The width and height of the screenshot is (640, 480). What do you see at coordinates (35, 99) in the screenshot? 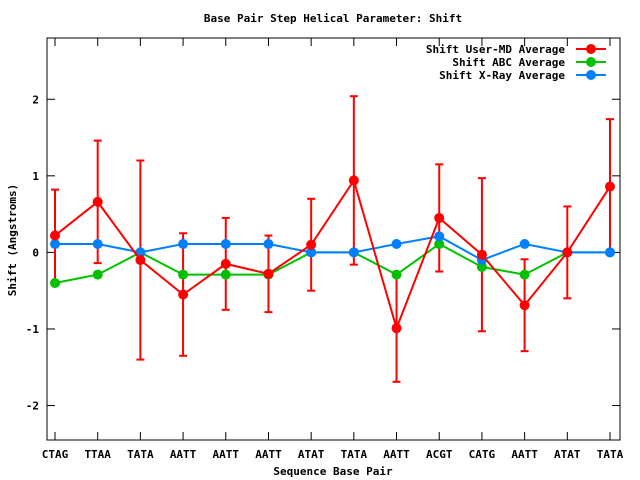
I see `y-tick-label: 2` at bounding box center [35, 99].